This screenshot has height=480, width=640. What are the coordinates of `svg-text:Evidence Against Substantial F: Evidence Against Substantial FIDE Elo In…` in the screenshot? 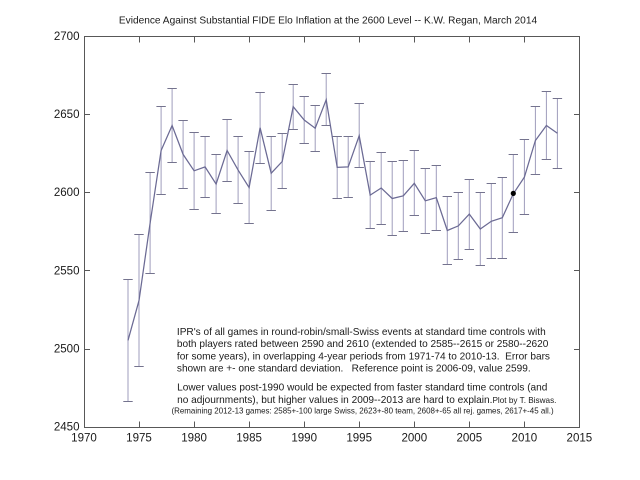 It's located at (328, 21).